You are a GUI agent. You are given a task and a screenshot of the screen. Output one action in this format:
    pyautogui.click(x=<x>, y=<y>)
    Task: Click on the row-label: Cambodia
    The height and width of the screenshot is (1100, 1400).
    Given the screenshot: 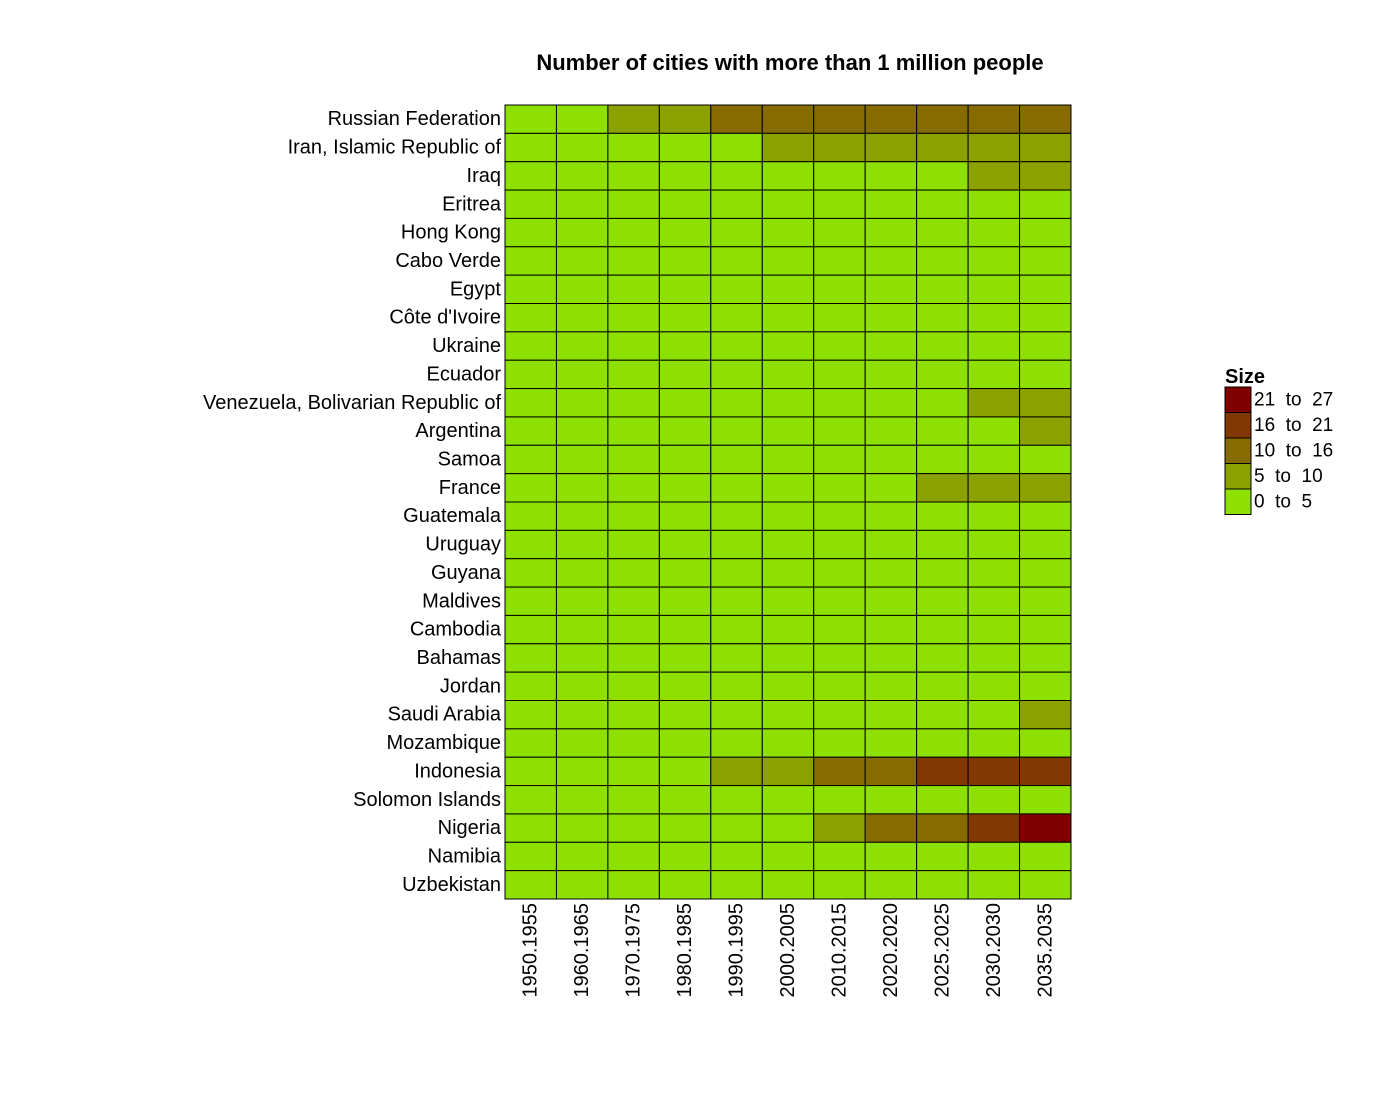 What is the action you would take?
    pyautogui.click(x=456, y=630)
    